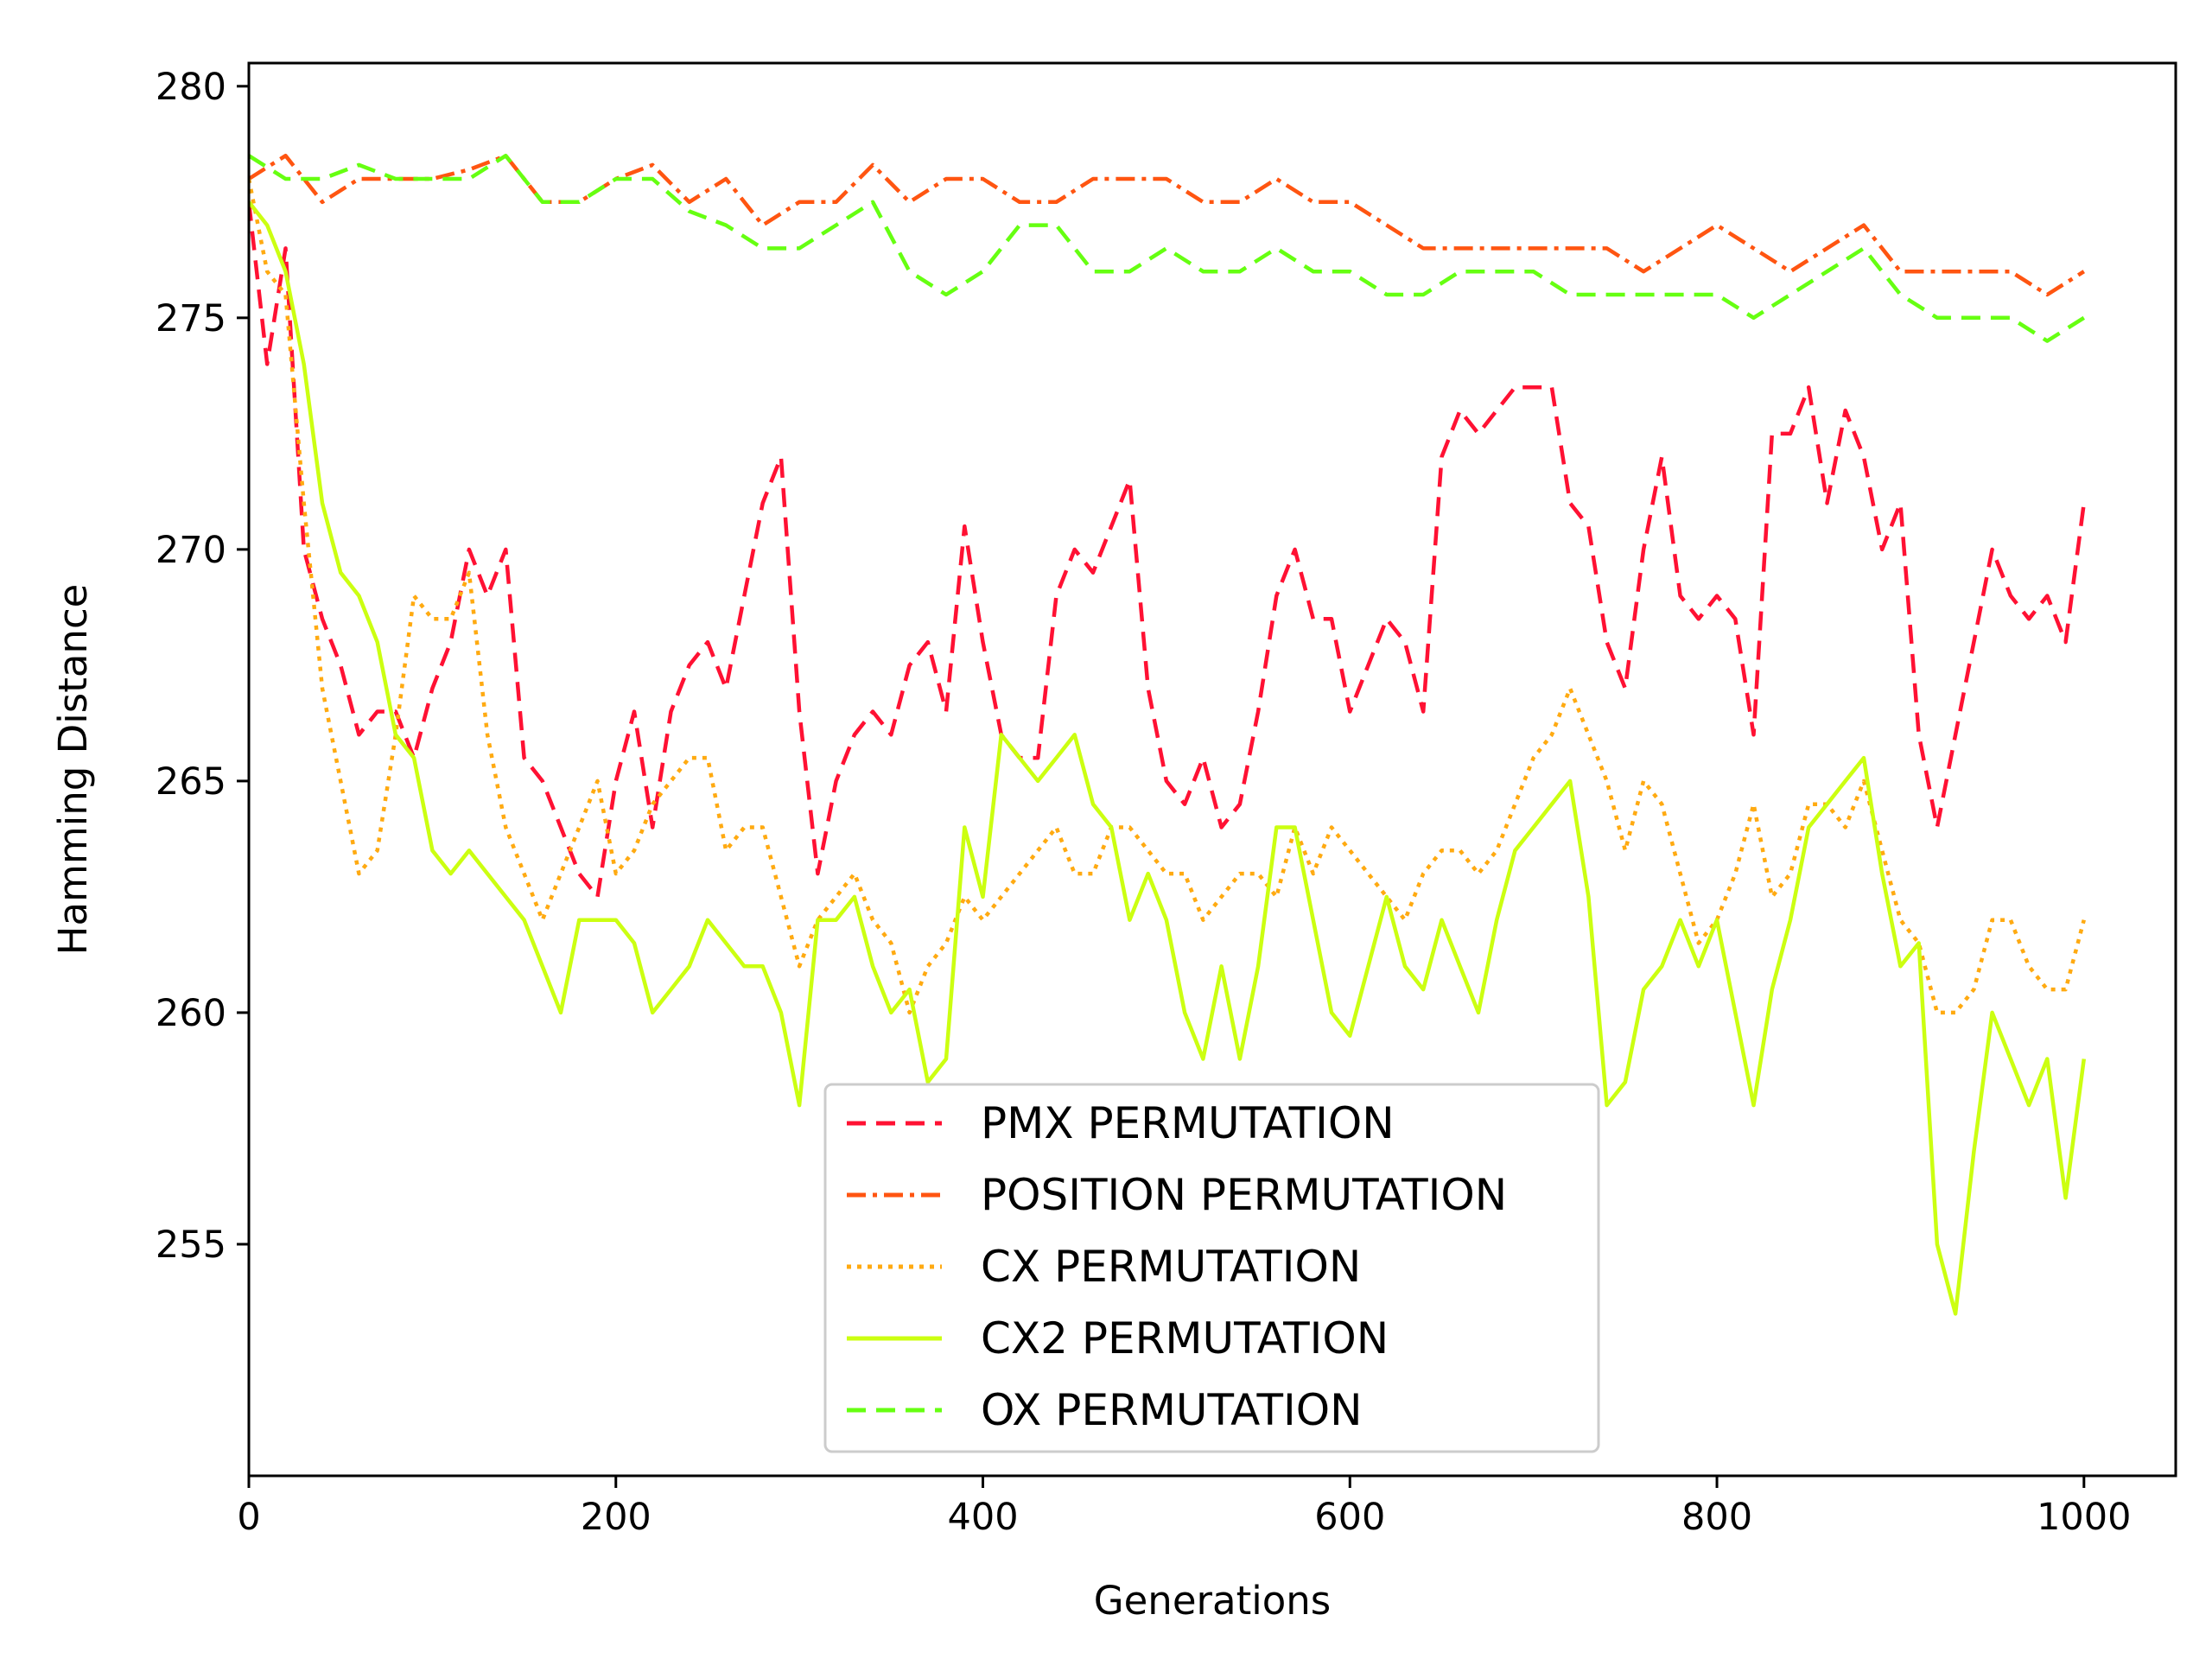 The width and height of the screenshot is (2212, 1659). I want to click on legend-label-3: CX PERMUTATION, so click(1171, 1267).